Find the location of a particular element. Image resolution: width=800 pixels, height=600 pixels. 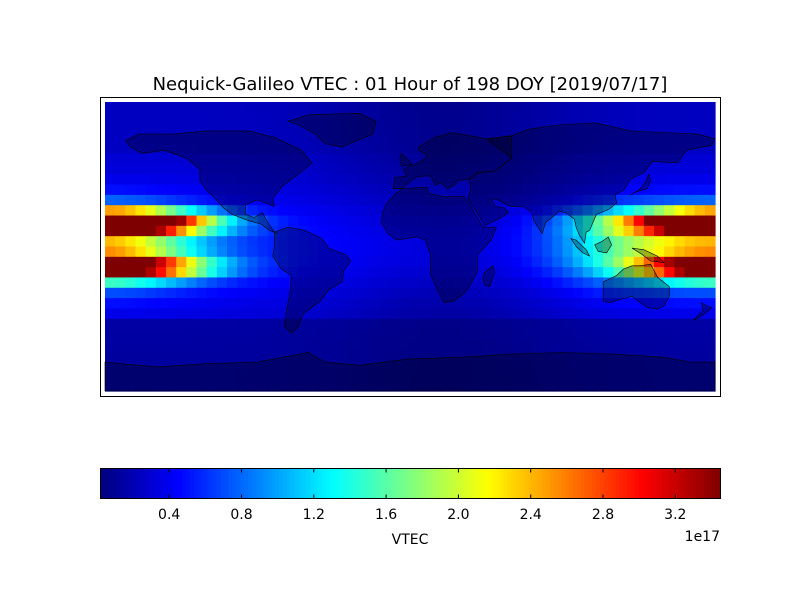

colorbar-tick-label: 2.0 is located at coordinates (458, 515).